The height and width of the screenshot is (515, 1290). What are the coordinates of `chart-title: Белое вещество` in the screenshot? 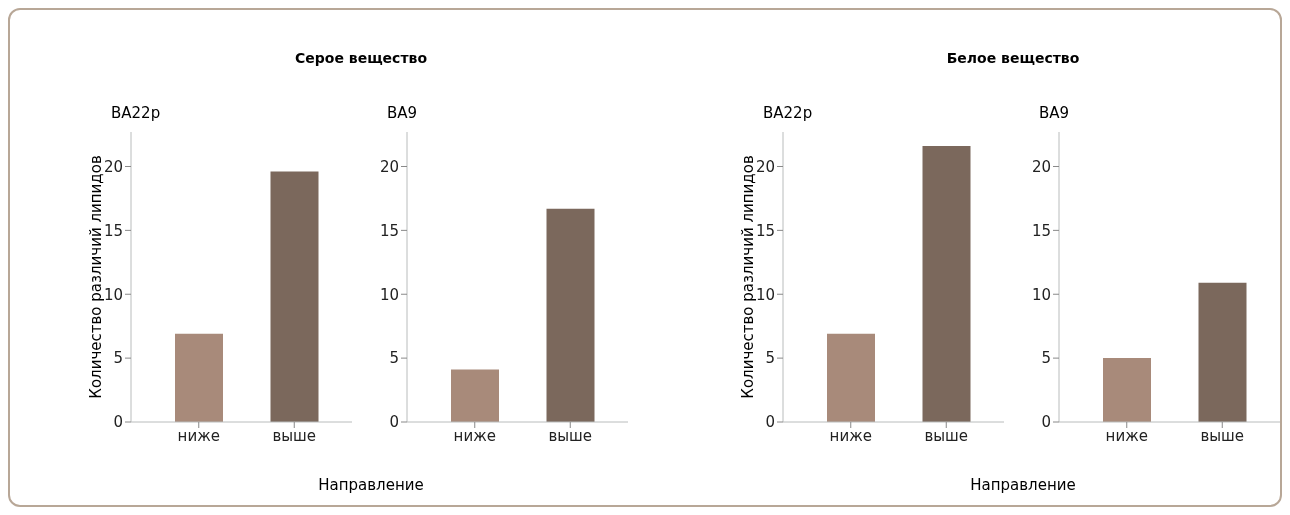 It's located at (1013, 58).